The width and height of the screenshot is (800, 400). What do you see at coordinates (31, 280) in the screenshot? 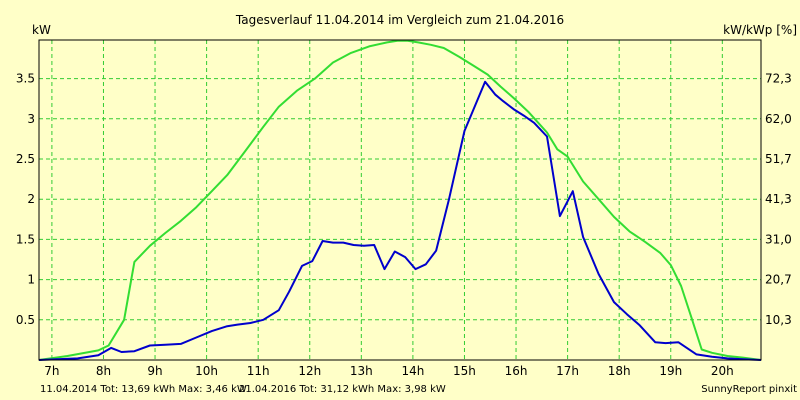
I see `y-tick-label-left: 1` at bounding box center [31, 280].